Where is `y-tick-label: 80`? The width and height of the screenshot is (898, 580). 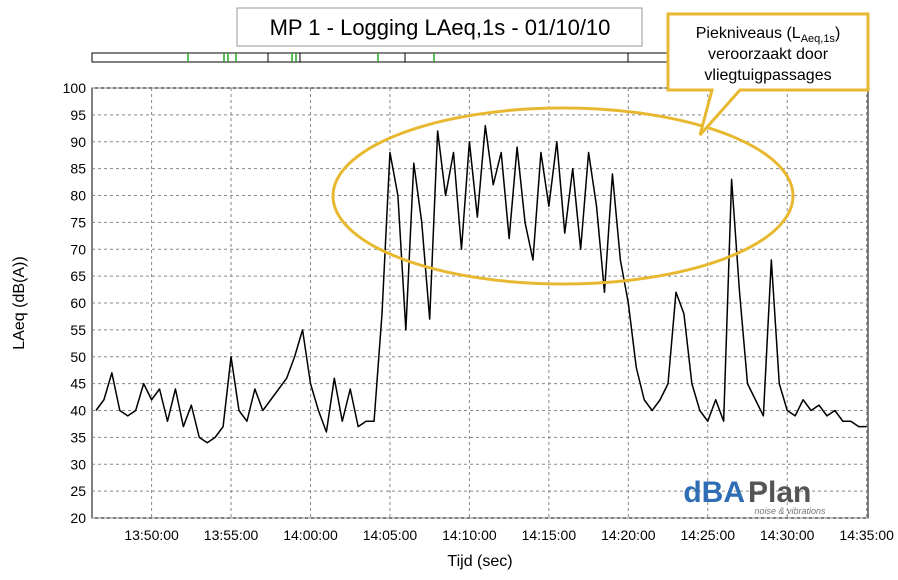 y-tick-label: 80 is located at coordinates (78, 196).